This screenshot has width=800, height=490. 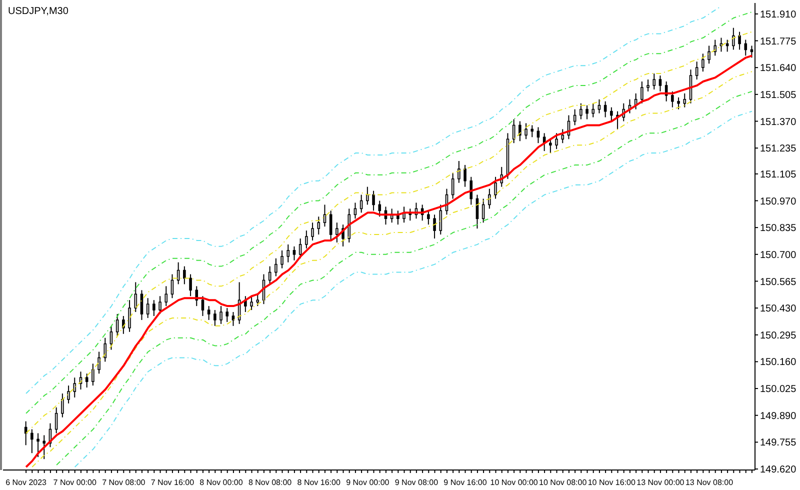 What do you see at coordinates (778, 470) in the screenshot?
I see `y-tick-label: 149.620` at bounding box center [778, 470].